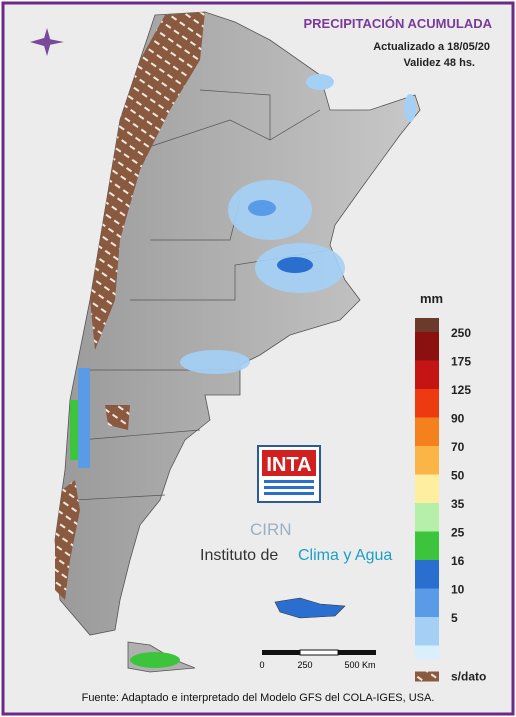  What do you see at coordinates (458, 590) in the screenshot?
I see `legend-label: 10` at bounding box center [458, 590].